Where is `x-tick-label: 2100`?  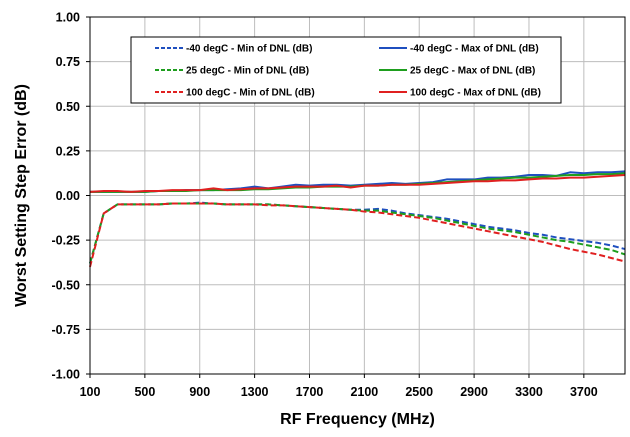 x-tick-label: 2100 is located at coordinates (364, 392).